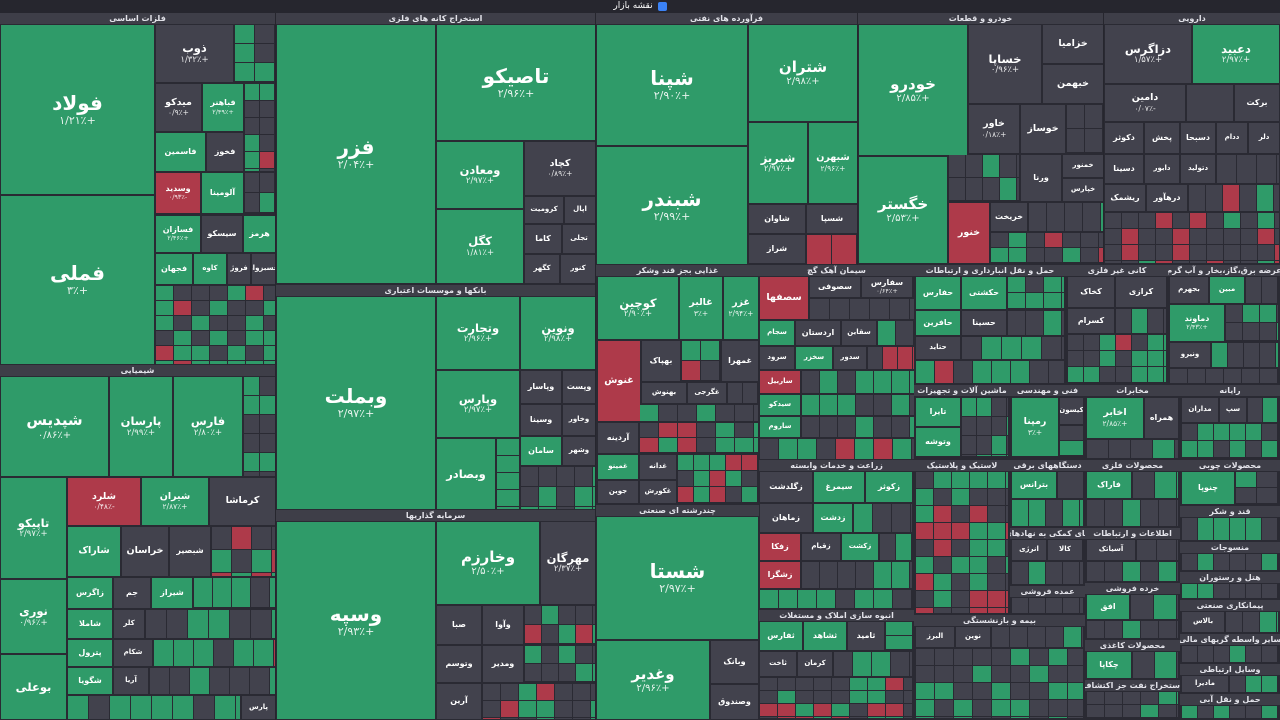 This screenshot has width=1280, height=720. What do you see at coordinates (33, 528) in the screenshot?
I see `stock-tile: تاپیکو +۲/۹۷٪` at bounding box center [33, 528].